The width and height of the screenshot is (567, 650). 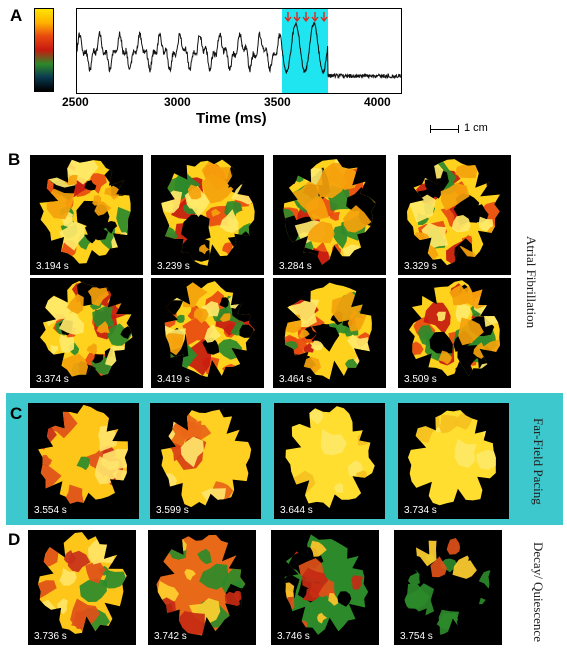 What do you see at coordinates (170, 636) in the screenshot?
I see `frame-time-label: 3.742 s` at bounding box center [170, 636].